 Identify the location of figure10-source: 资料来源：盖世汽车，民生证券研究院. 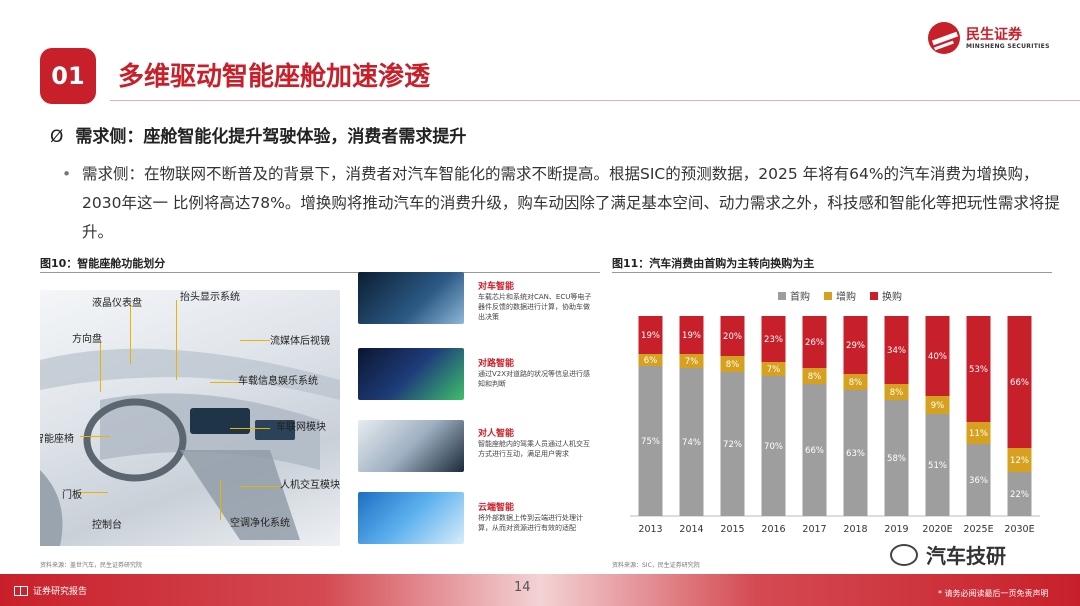
(91, 565).